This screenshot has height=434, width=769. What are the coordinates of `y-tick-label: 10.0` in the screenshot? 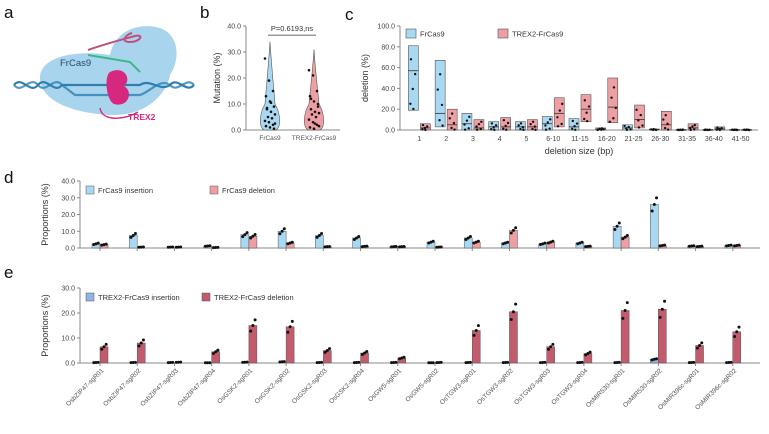 It's located at (234, 105).